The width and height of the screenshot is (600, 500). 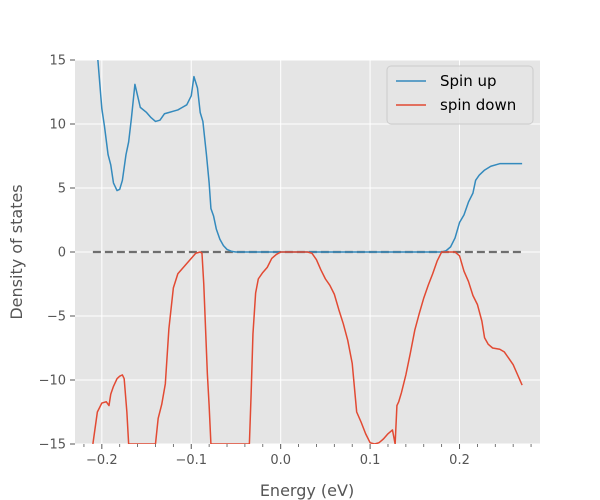 What do you see at coordinates (460, 95) in the screenshot?
I see `legend: Spin up spin down` at bounding box center [460, 95].